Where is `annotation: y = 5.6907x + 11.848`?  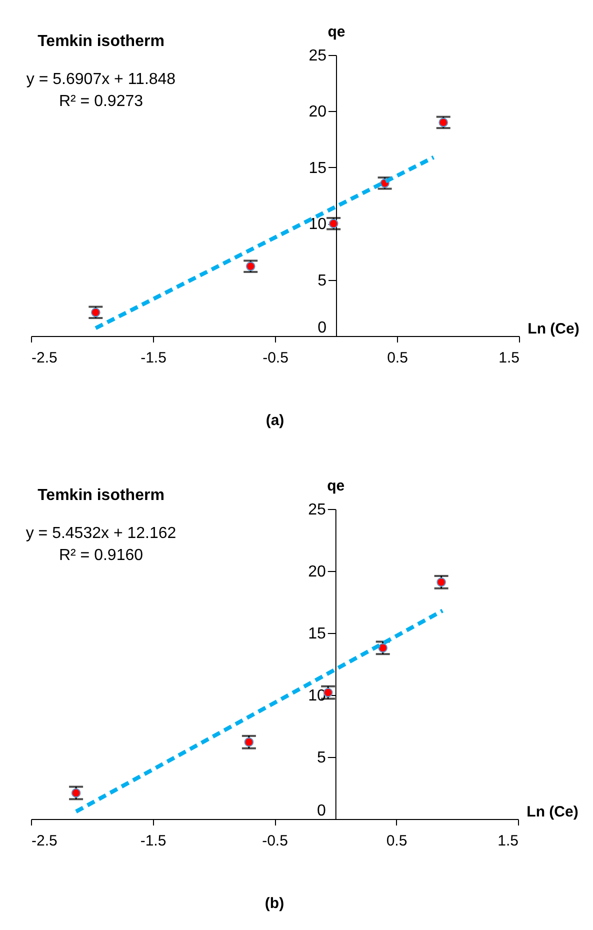 annotation: y = 5.6907x + 11.848 is located at coordinates (101, 79).